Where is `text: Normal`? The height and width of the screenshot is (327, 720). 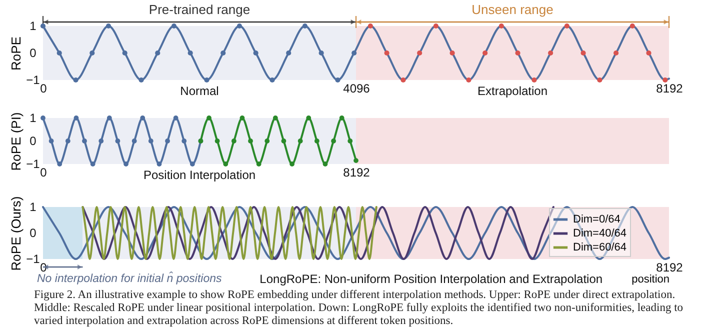 text: Normal is located at coordinates (199, 91).